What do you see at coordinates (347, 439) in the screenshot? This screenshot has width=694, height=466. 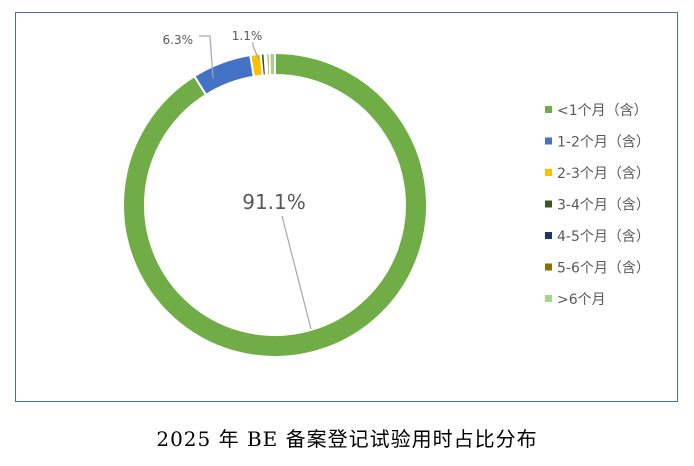 I see `figure-caption: 2025 年 BE 备案登记试验用时占比分布` at bounding box center [347, 439].